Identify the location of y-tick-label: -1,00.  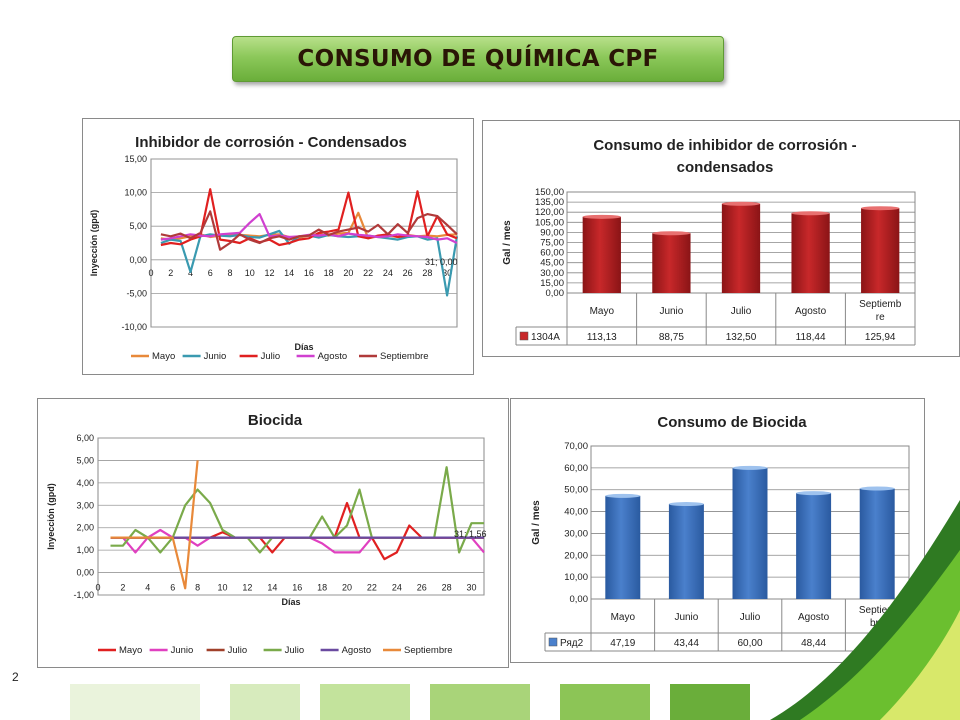
(83, 595).